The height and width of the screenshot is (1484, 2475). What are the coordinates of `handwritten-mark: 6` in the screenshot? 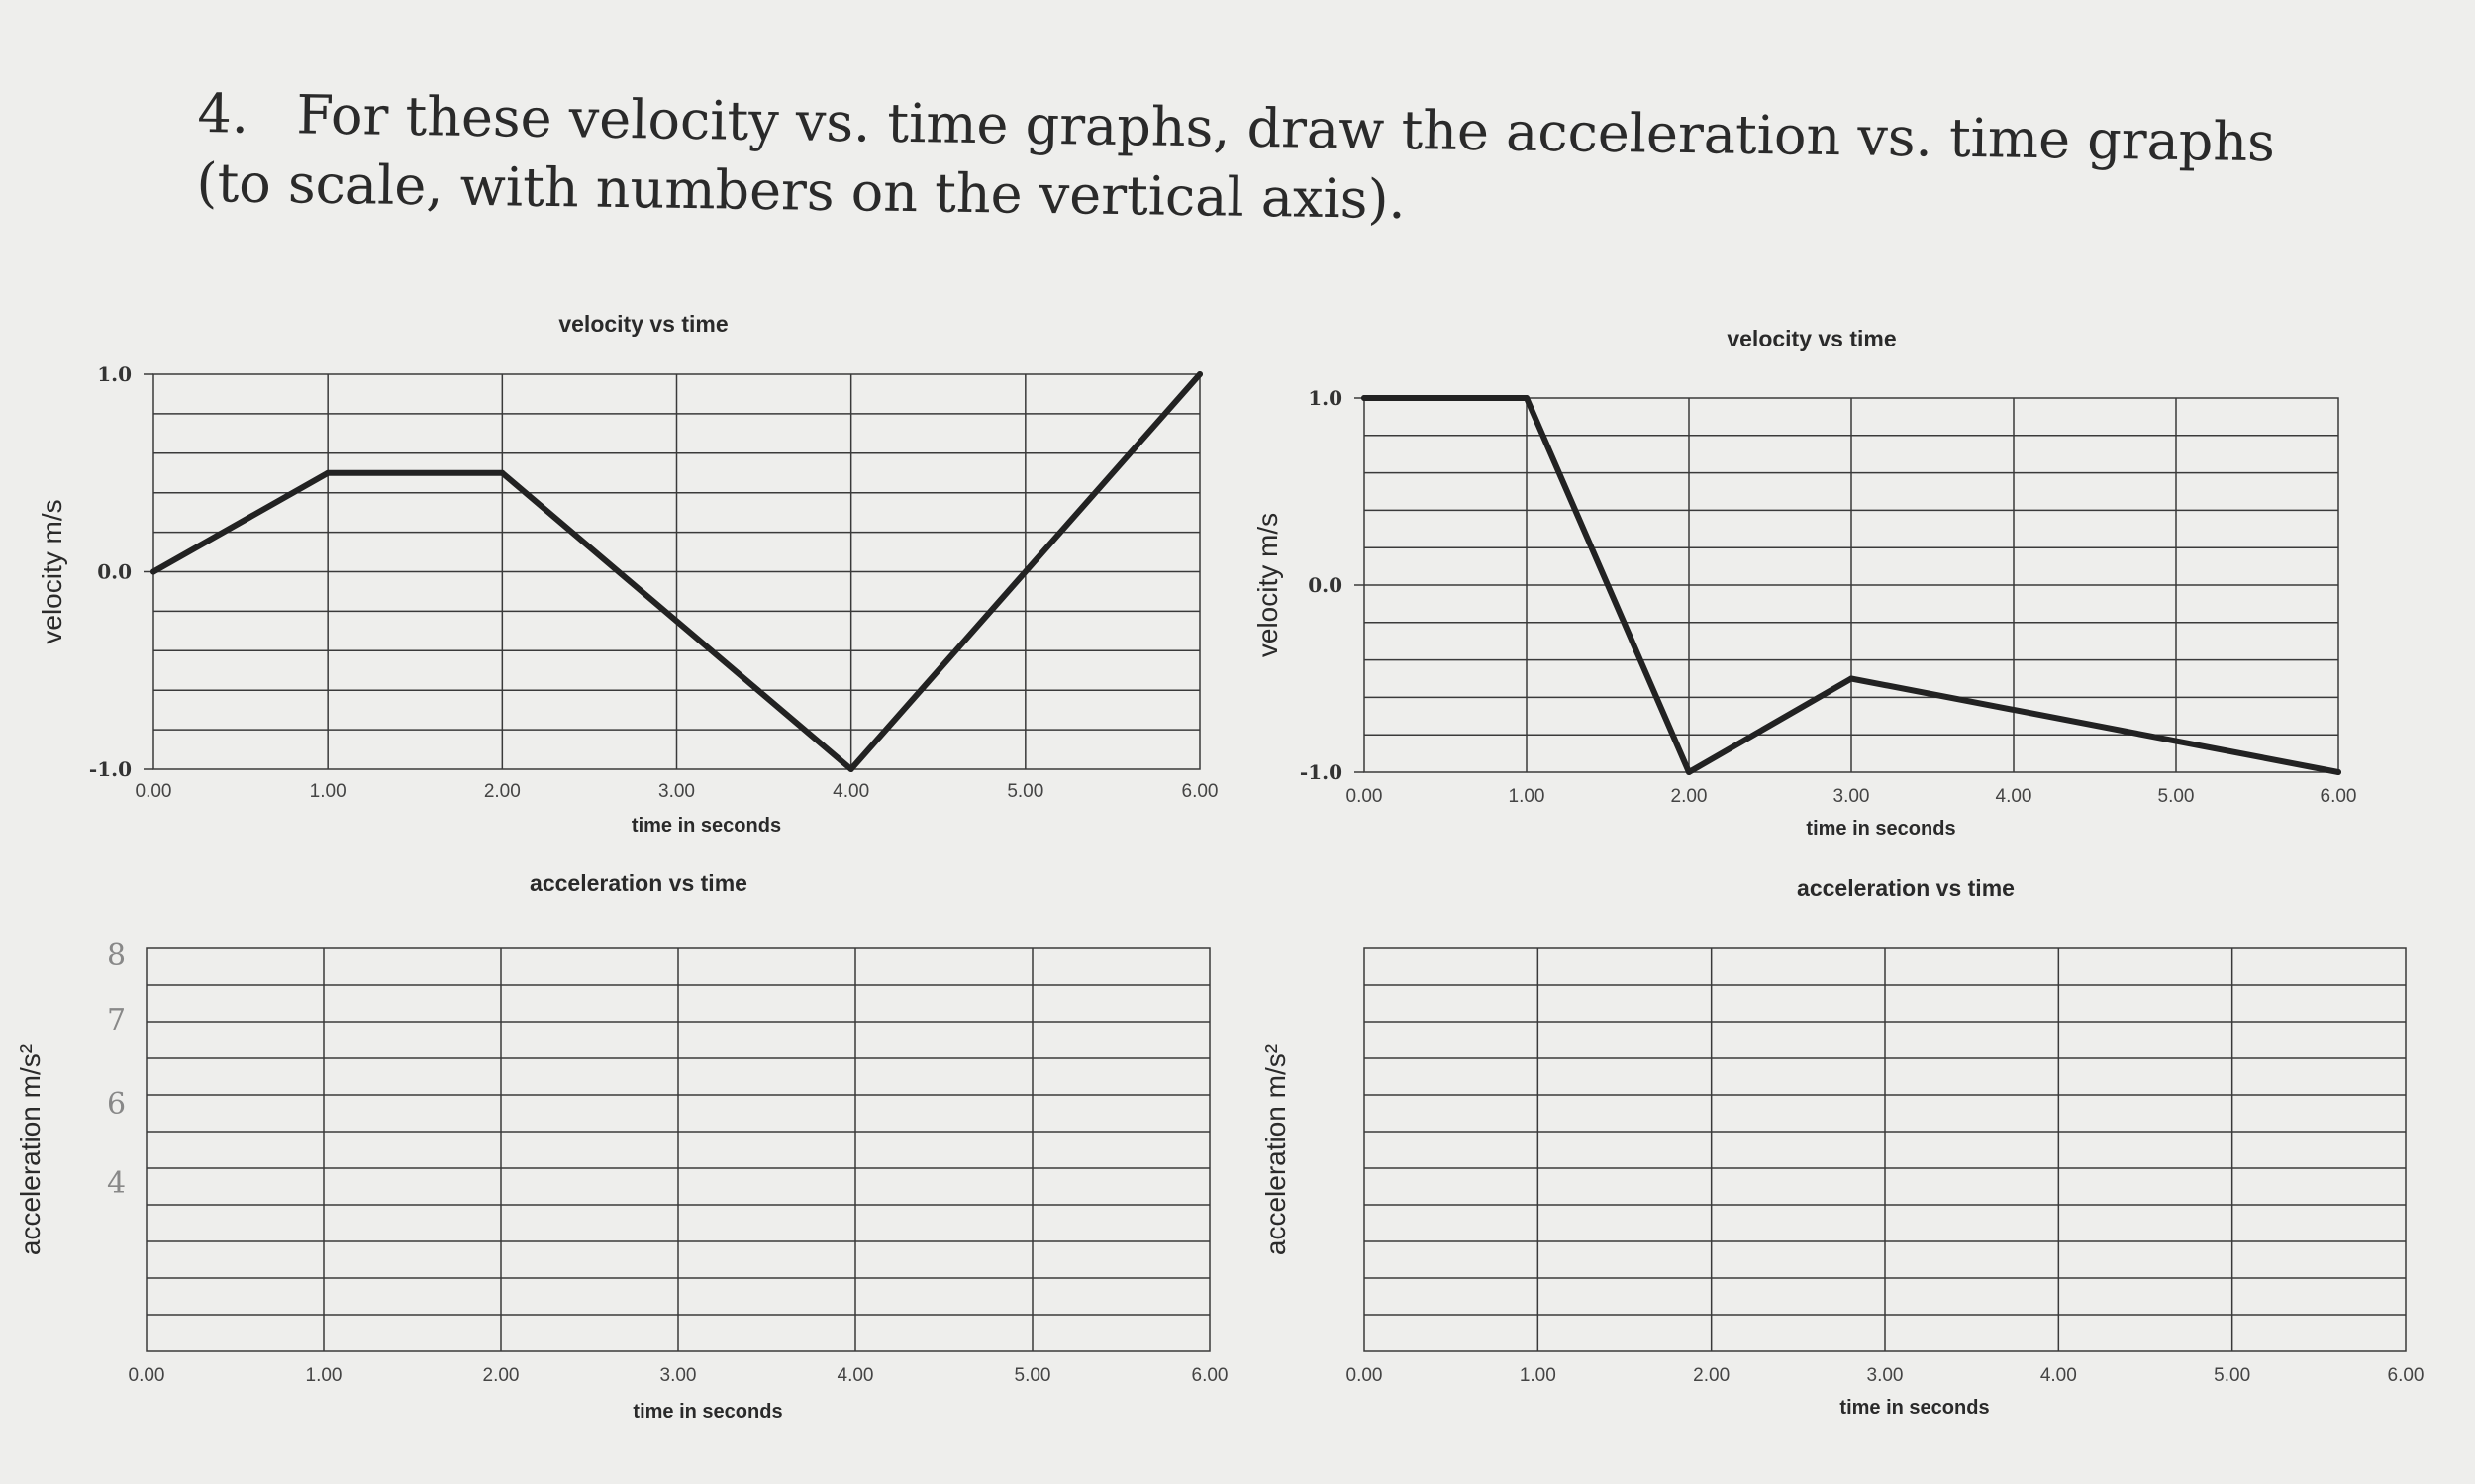 It's located at (116, 1104).